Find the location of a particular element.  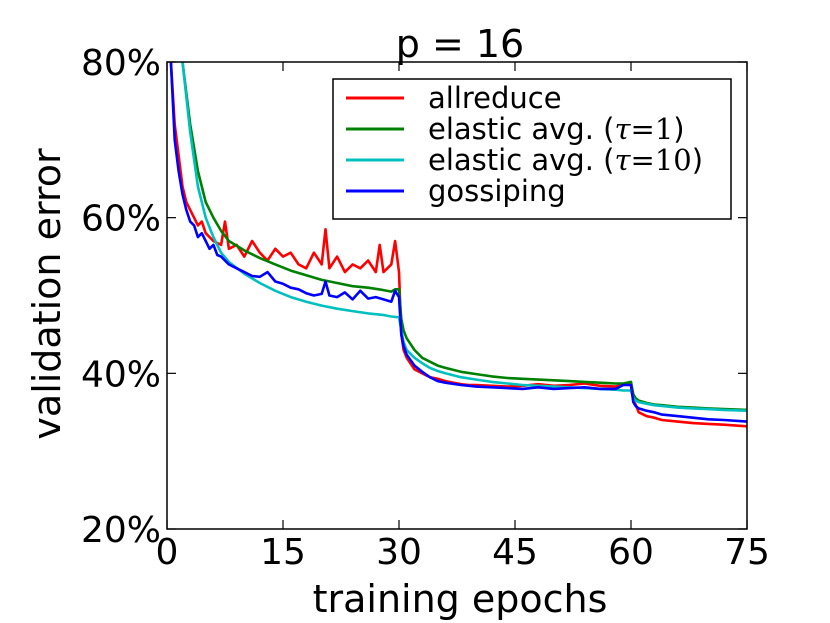

x-tick-label: 60 is located at coordinates (631, 552).